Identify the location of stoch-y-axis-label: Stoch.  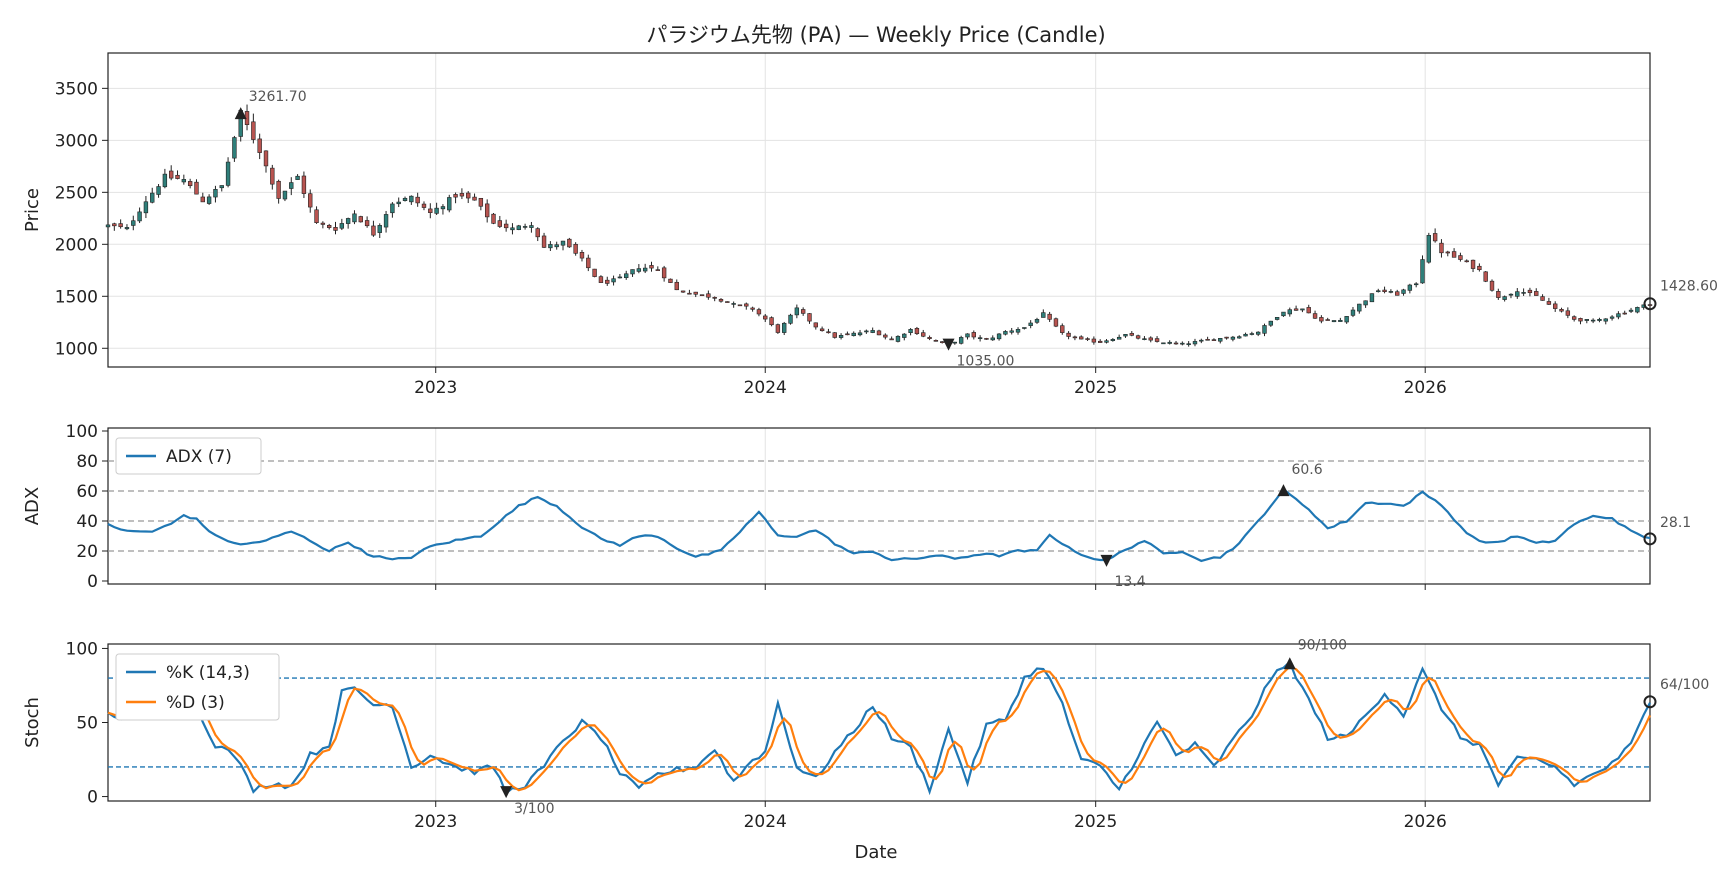
(32, 722).